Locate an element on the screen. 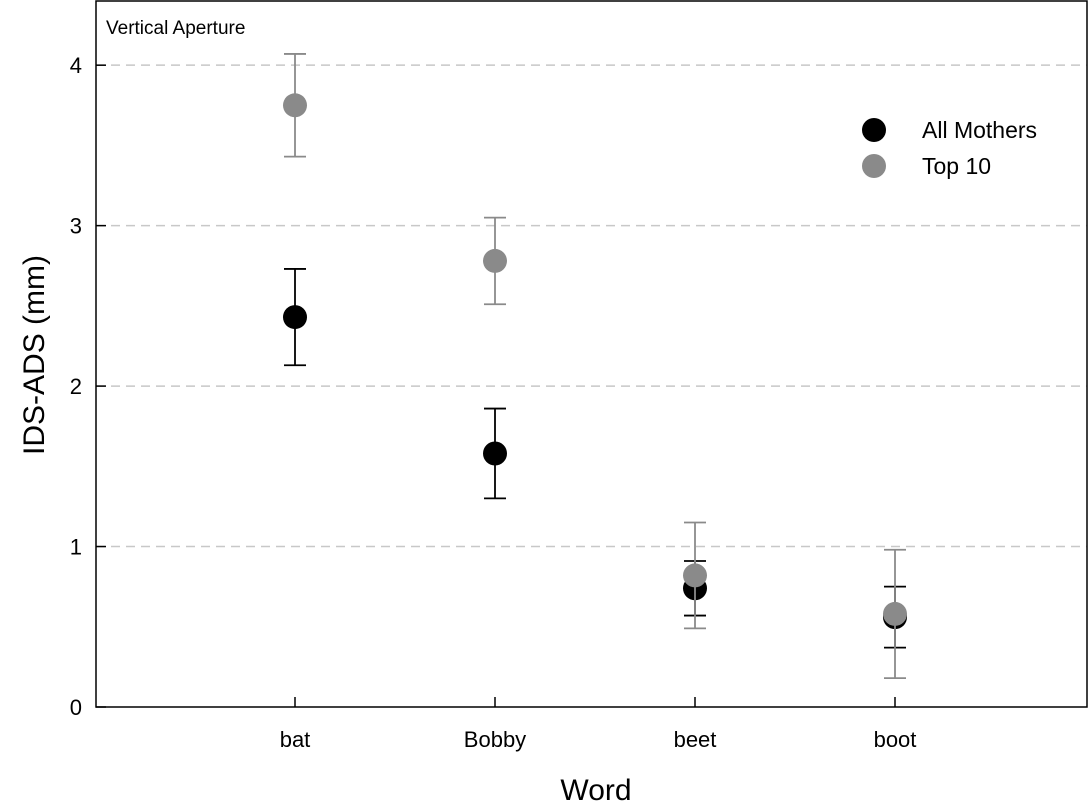 This screenshot has width=1088, height=812. x-axis-title: Word is located at coordinates (595, 790).